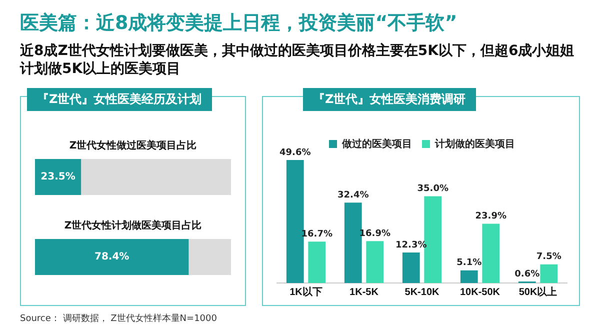  Describe the element at coordinates (133, 146) in the screenshot. I see `category-label: Z世代女性做过医美项目占比` at that location.